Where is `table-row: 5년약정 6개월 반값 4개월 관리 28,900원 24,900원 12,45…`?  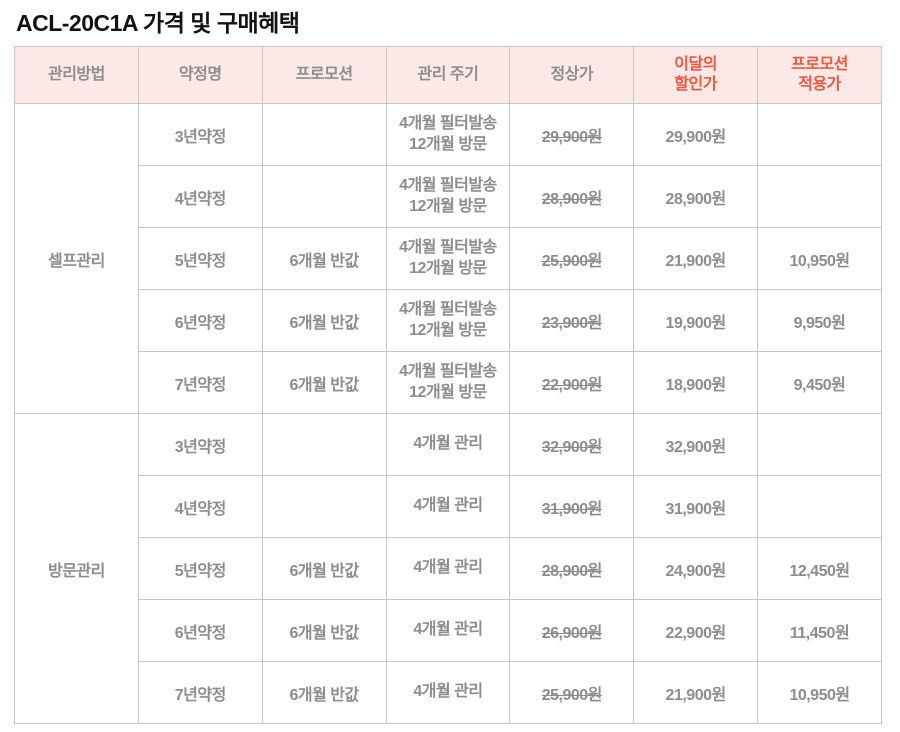
table-row: 5년약정 6개월 반값 4개월 관리 28,900원 24,900원 12,45… is located at coordinates (448, 568).